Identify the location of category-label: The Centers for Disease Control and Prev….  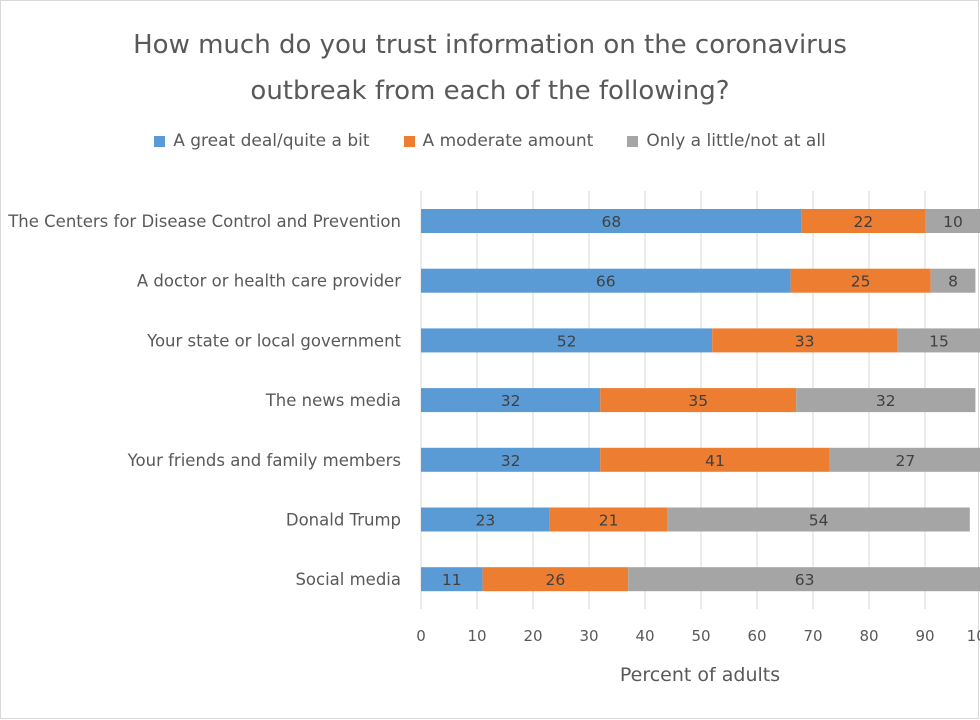
(204, 221).